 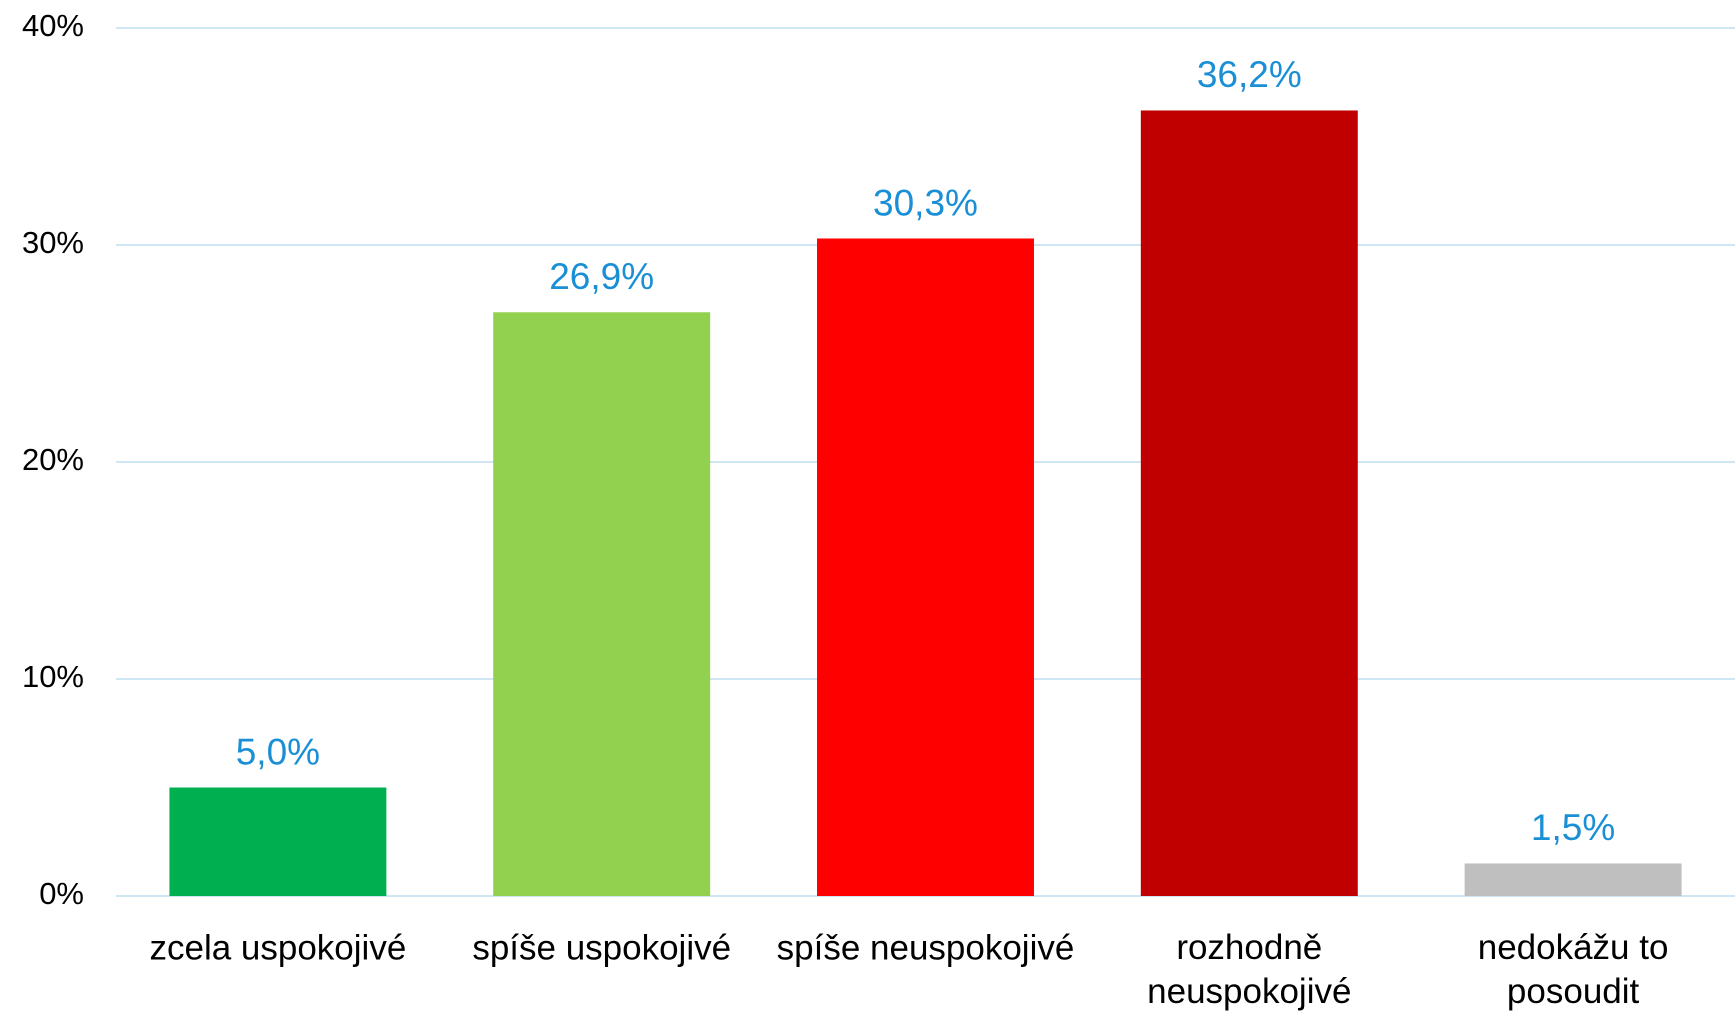 I want to click on value-label: 36,2%, so click(x=1249, y=74).